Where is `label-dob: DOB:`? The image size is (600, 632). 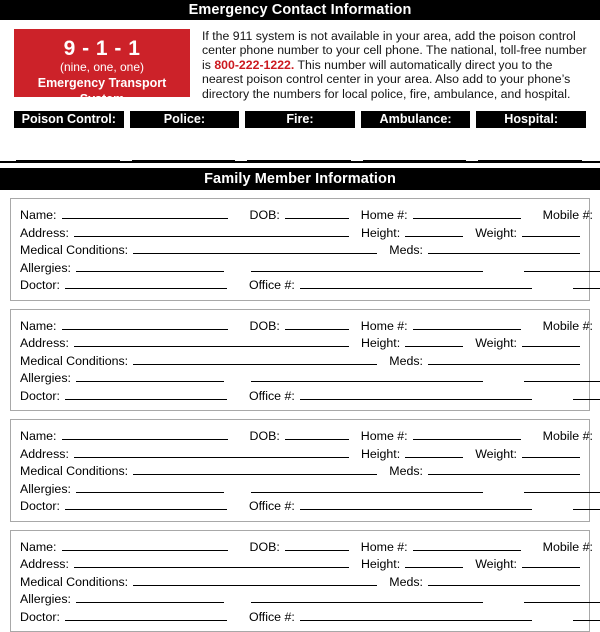 label-dob: DOB: is located at coordinates (264, 436).